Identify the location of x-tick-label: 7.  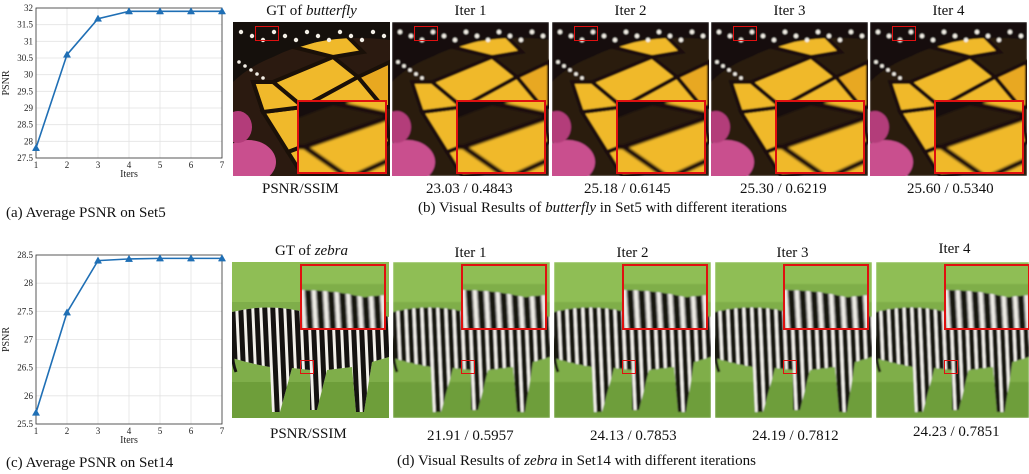
(222, 165).